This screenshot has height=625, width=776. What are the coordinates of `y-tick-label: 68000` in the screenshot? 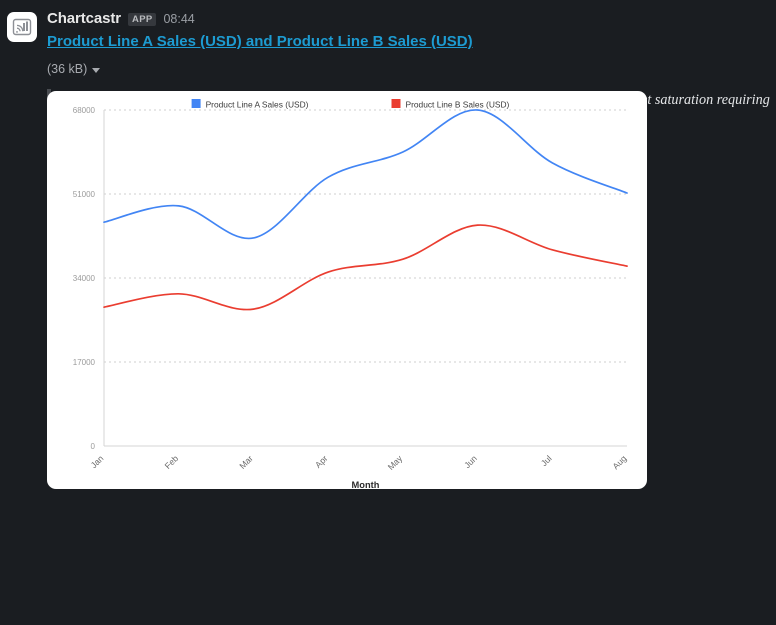 It's located at (84, 110).